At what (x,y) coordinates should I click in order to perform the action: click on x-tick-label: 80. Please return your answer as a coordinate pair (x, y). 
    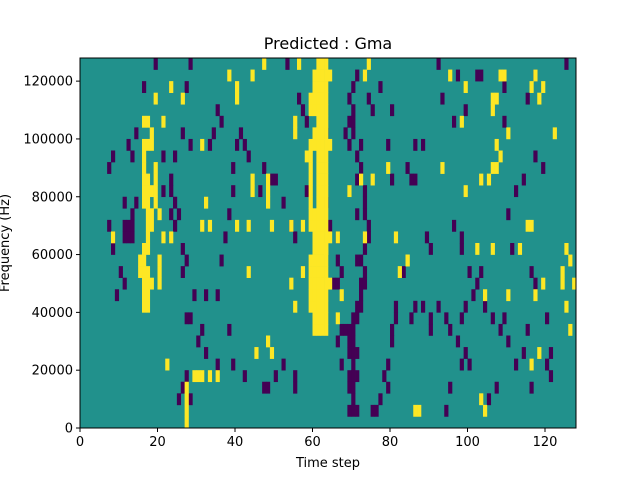
    Looking at the image, I should click on (390, 442).